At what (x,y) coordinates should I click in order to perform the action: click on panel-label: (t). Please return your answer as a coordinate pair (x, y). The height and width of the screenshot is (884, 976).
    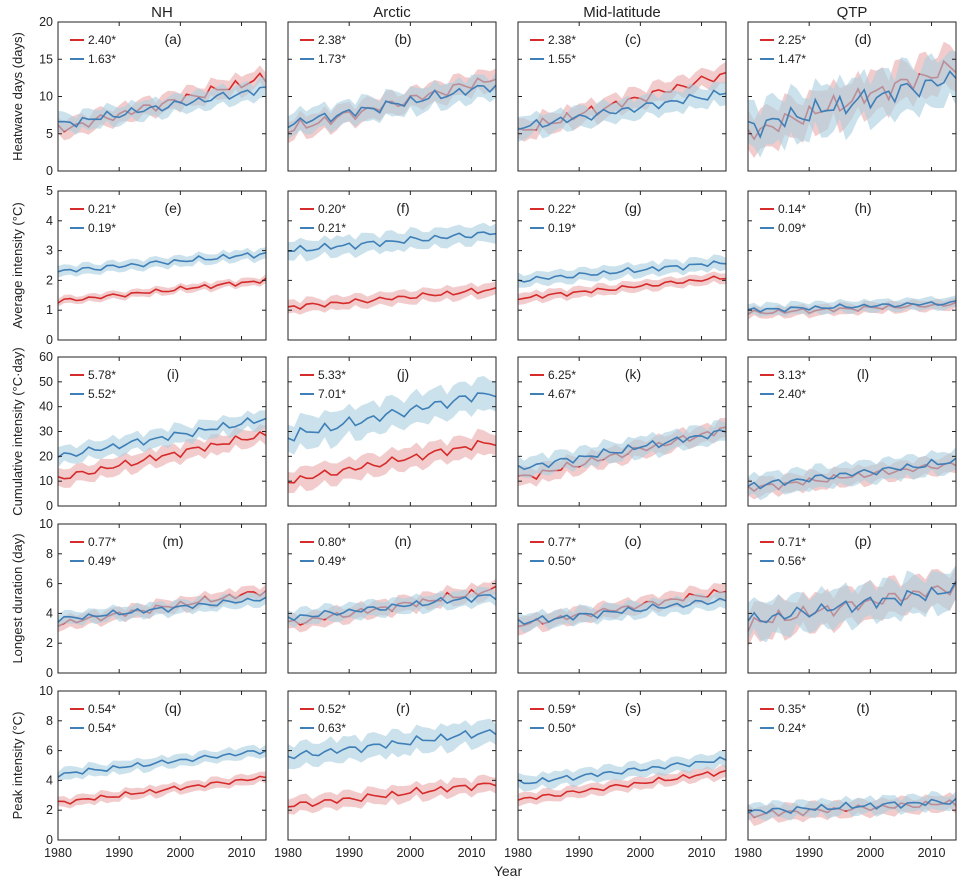
    Looking at the image, I should click on (862, 708).